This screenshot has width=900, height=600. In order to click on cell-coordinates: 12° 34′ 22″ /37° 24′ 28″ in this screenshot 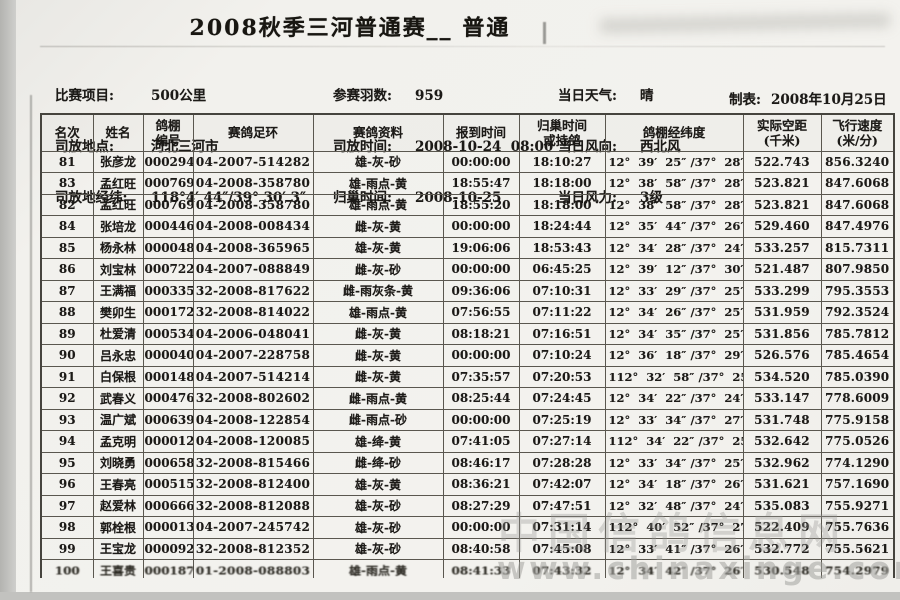, I will do `click(674, 398)`.